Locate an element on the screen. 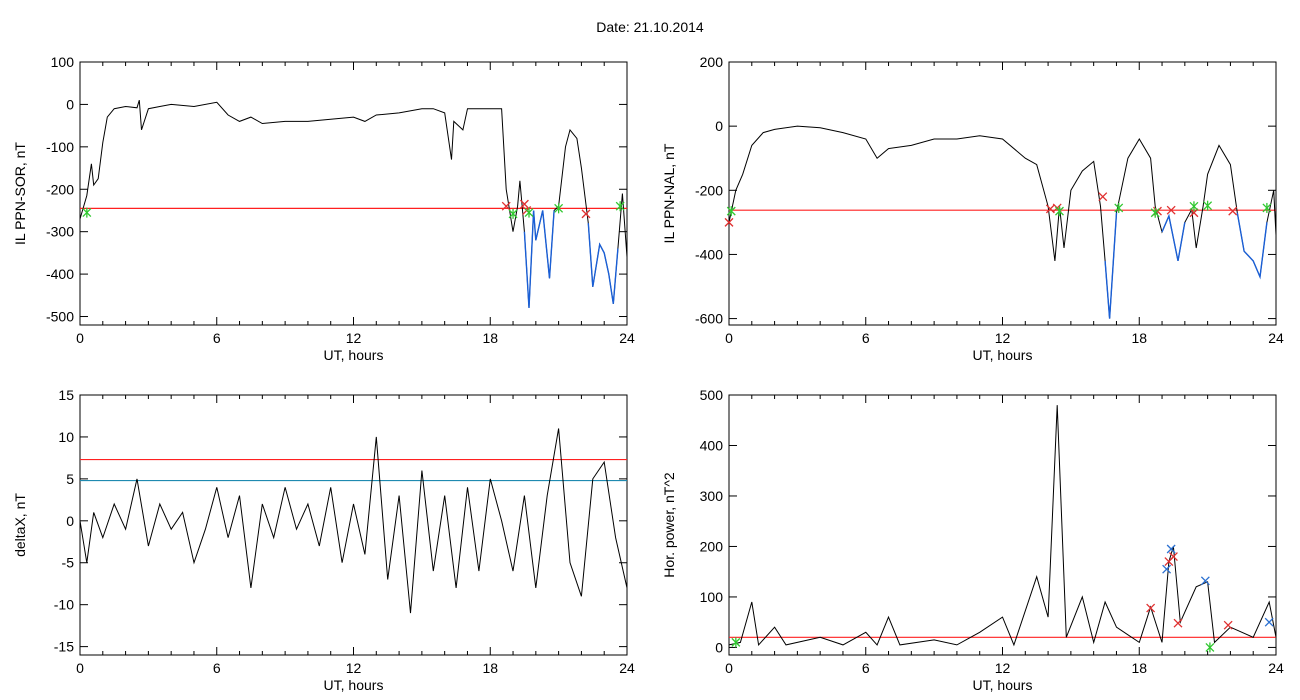 Image resolution: width=1300 pixels, height=700 pixels. y-axis-label: deltaX, nT is located at coordinates (20, 525).